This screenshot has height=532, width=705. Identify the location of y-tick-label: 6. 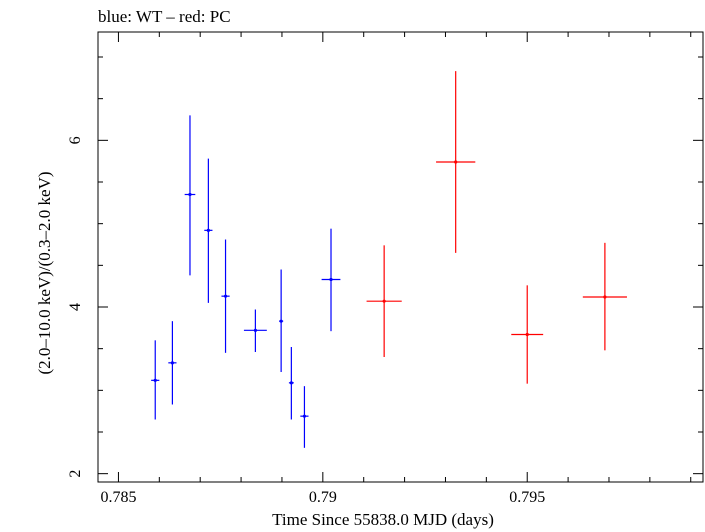
(75, 140).